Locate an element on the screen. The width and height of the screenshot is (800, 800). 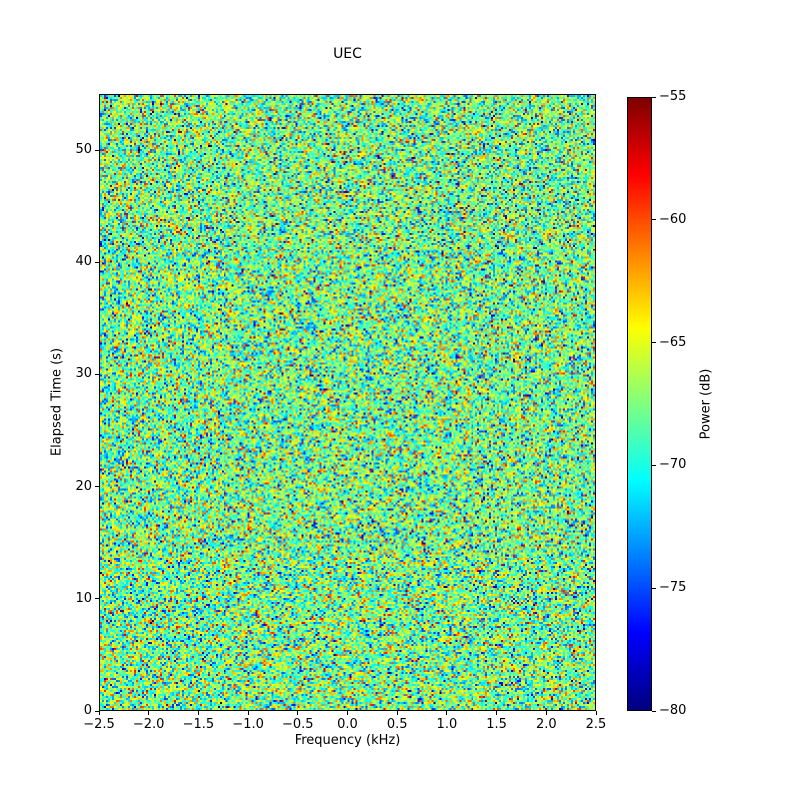
x-tick-label: −0.5 is located at coordinates (298, 724).